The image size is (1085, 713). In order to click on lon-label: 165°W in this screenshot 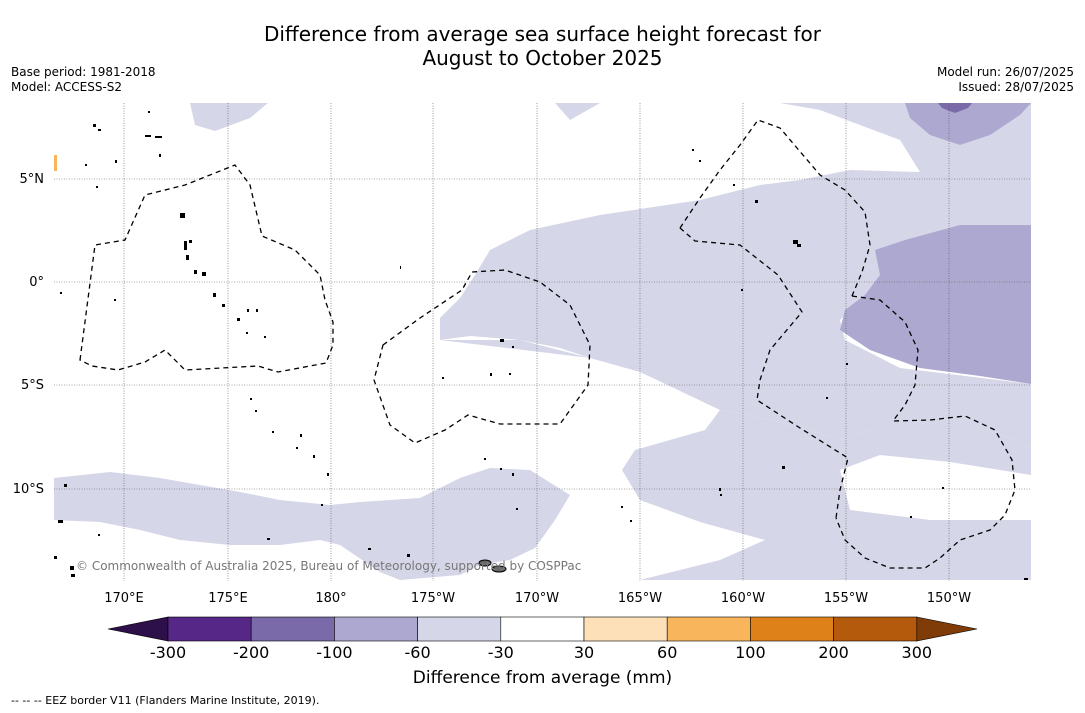, I will do `click(640, 598)`.